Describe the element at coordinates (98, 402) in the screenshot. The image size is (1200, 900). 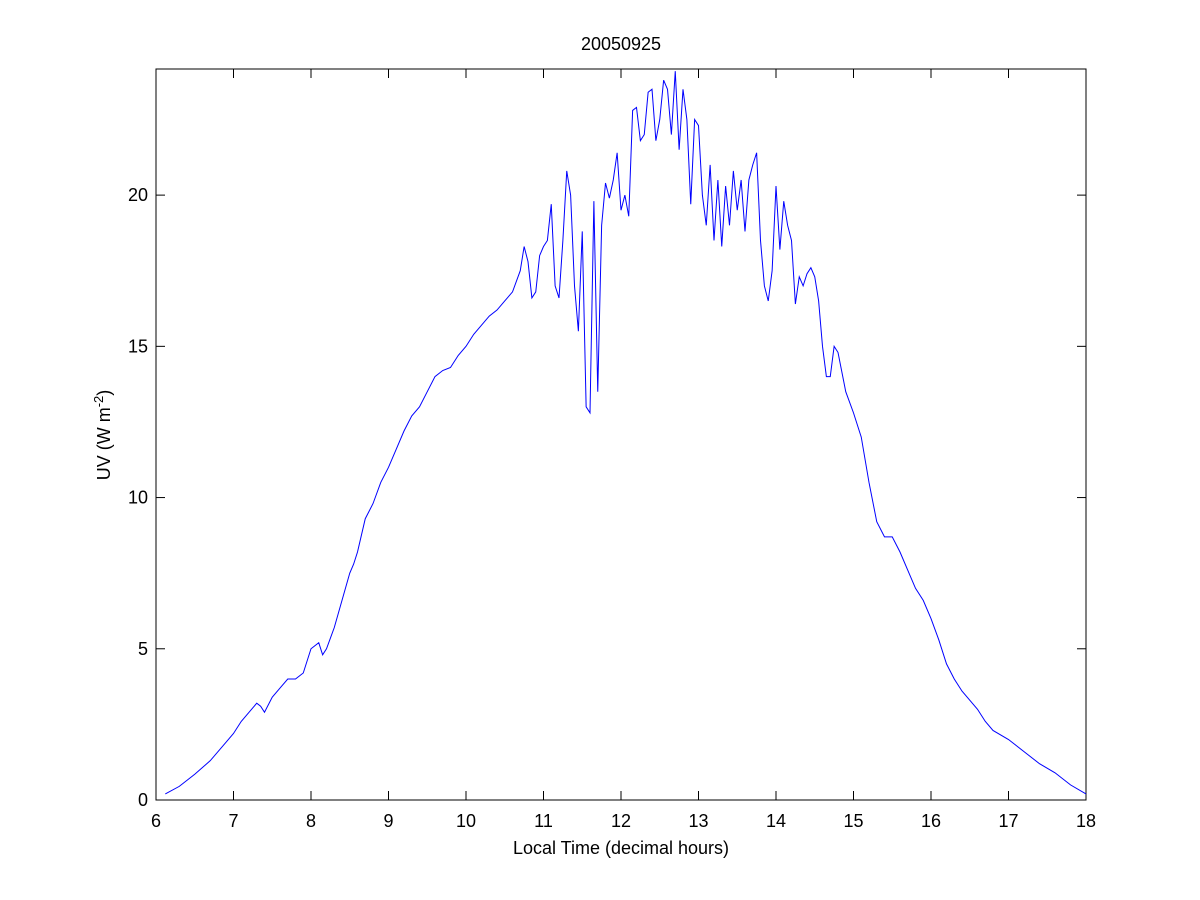
I see `y-axis-label-sup: -2` at that location.